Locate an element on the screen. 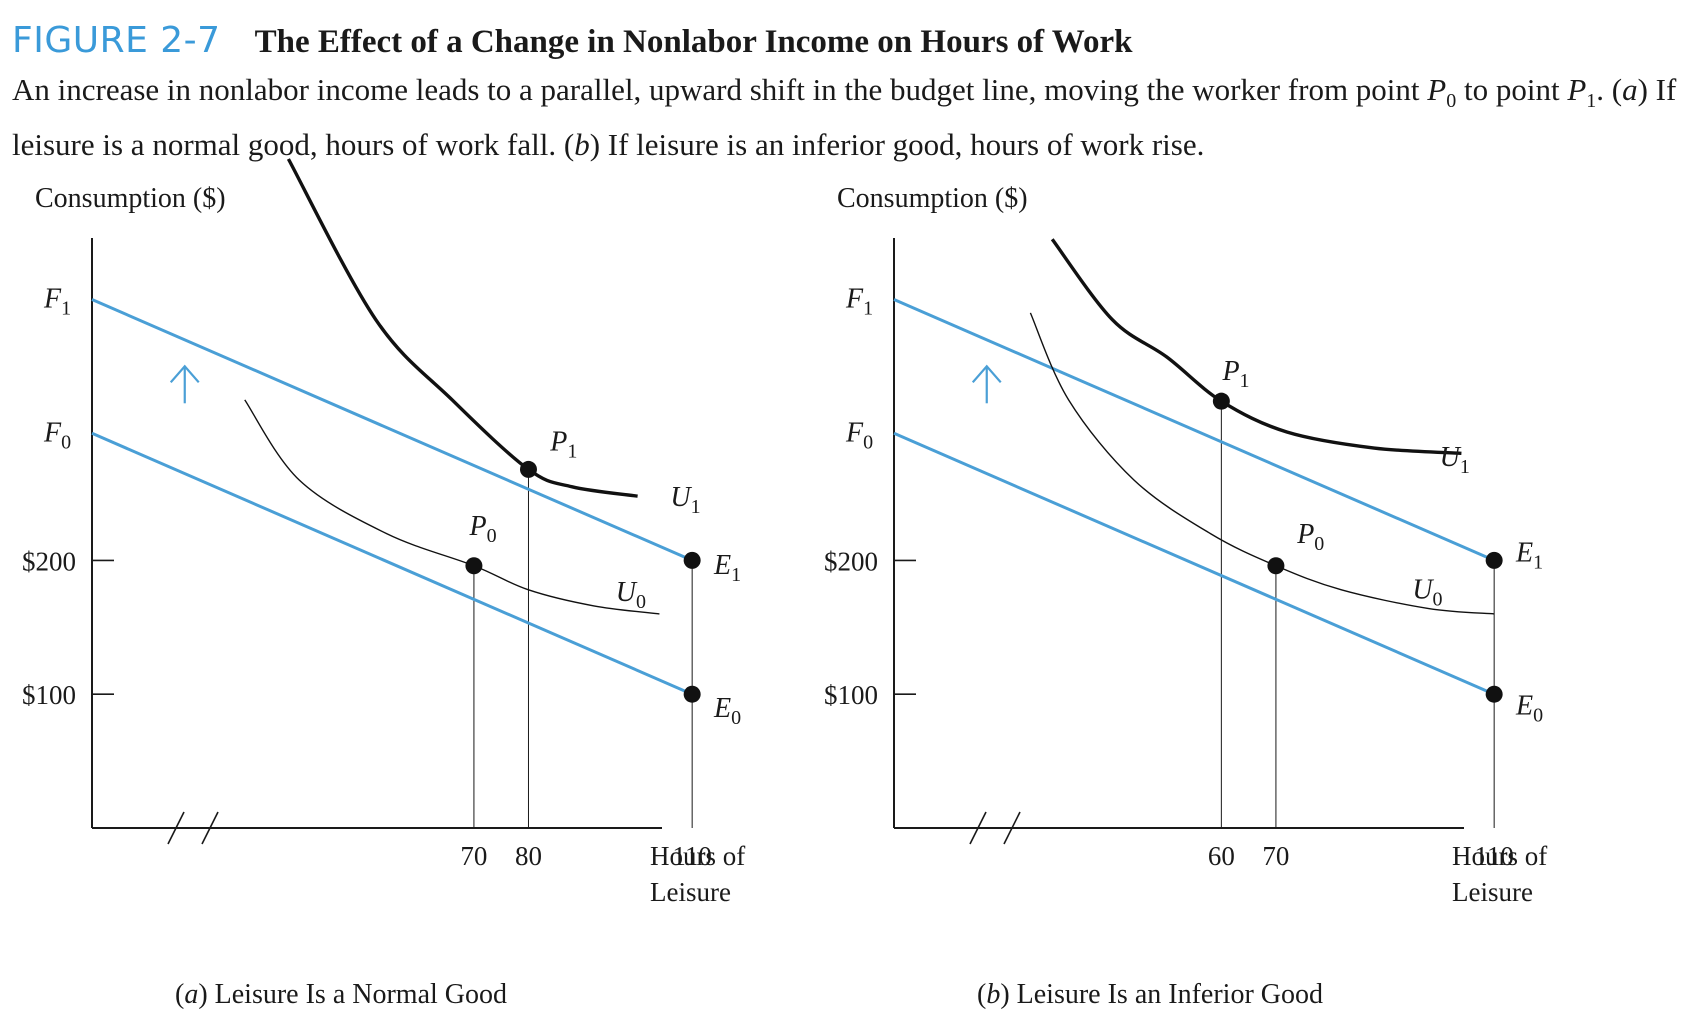  desc-point-sub: 1 is located at coordinates (1591, 101).